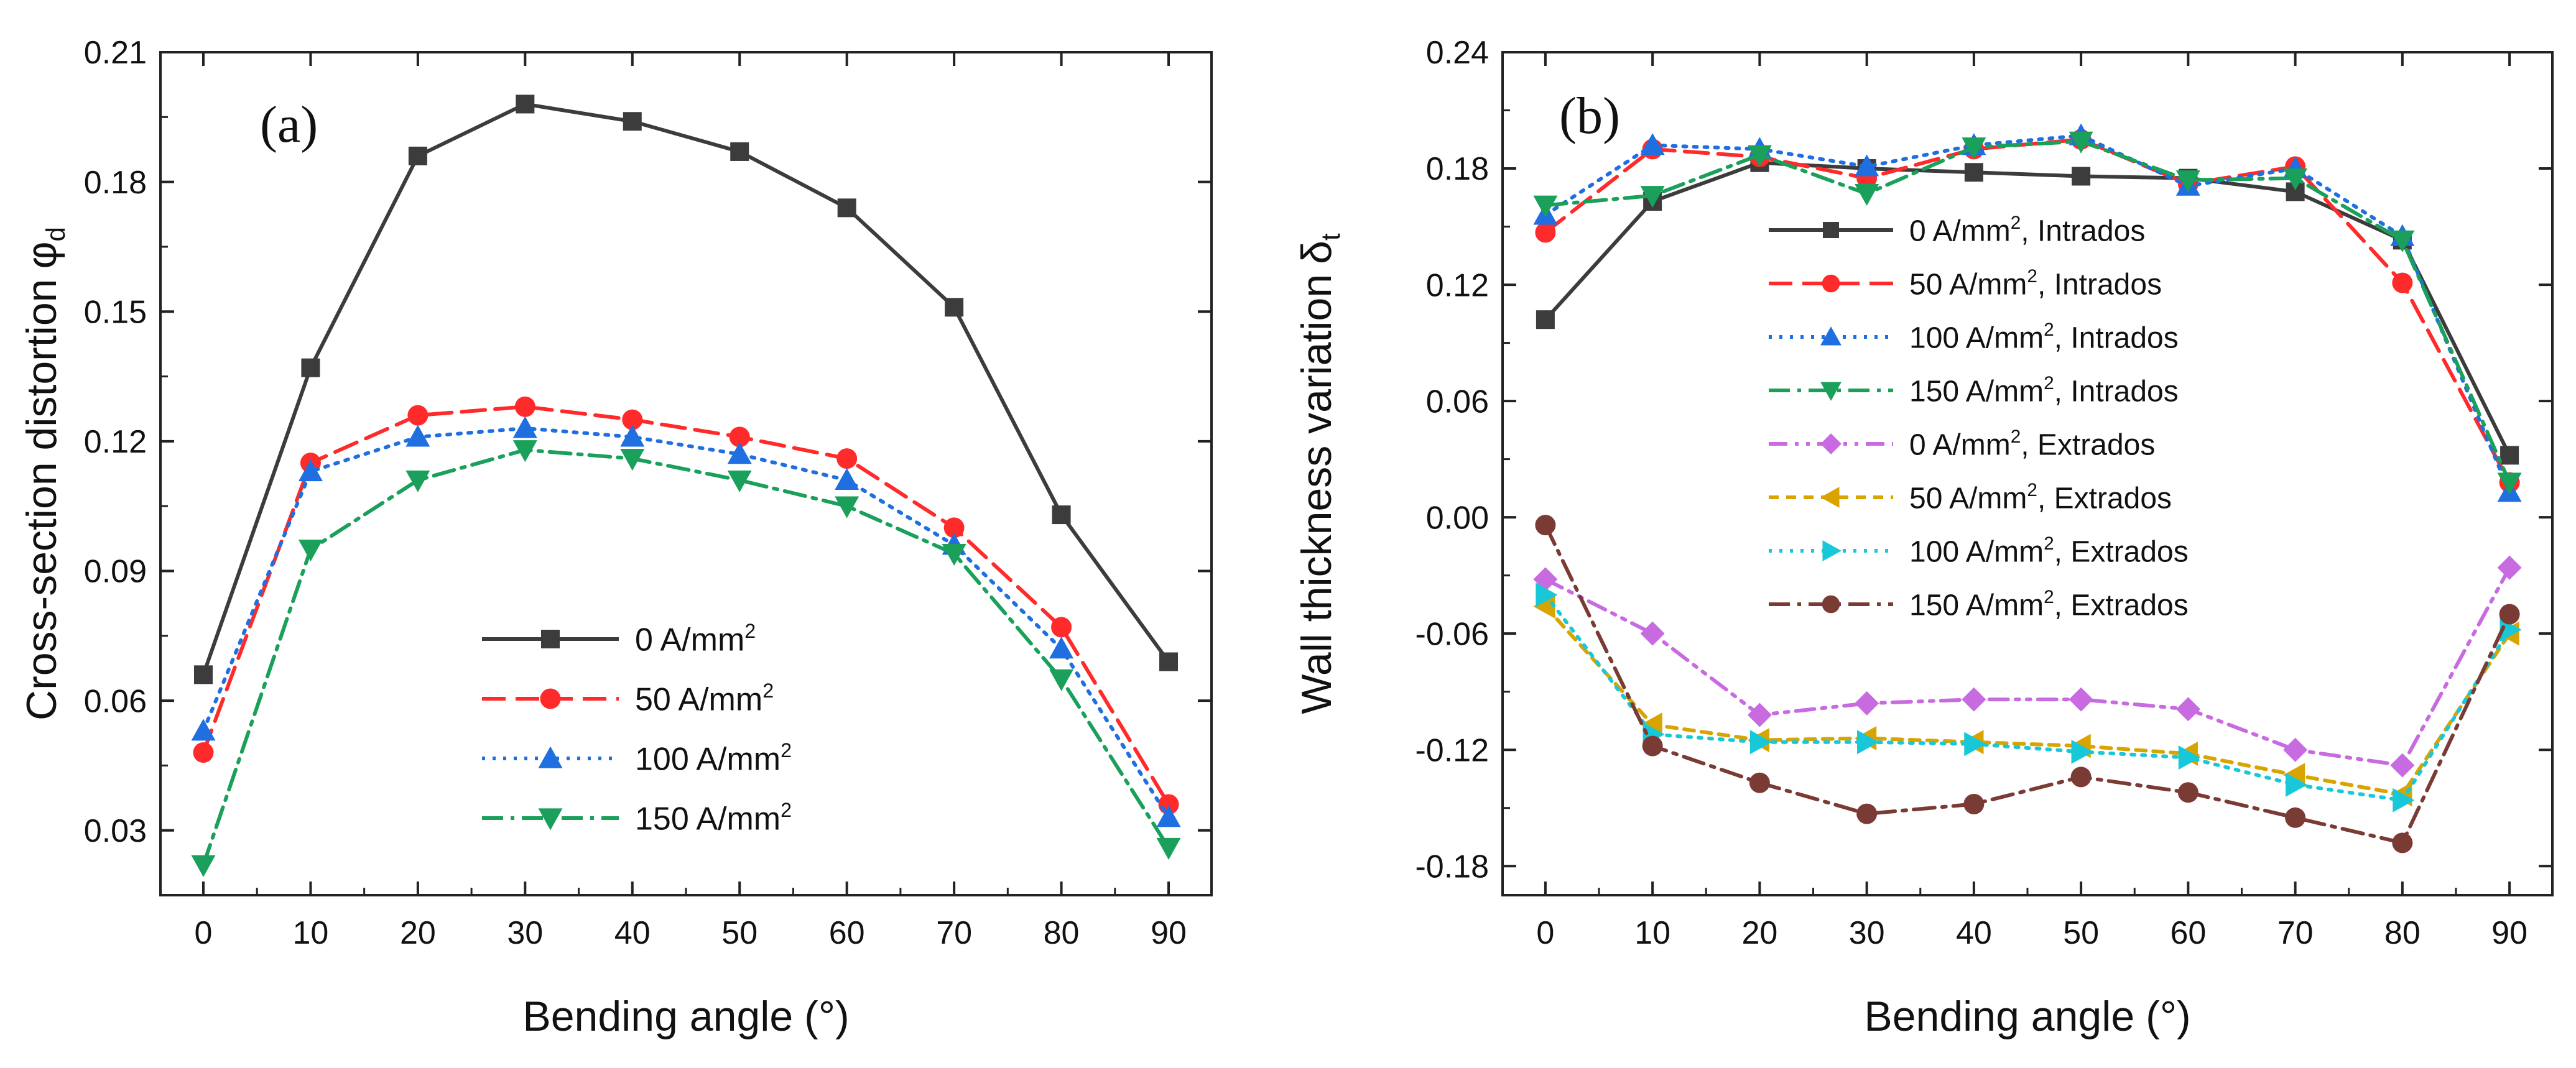 This screenshot has width=2576, height=1068. What do you see at coordinates (2032, 443) in the screenshot?
I see `legend-label: 0 A/mm2, Extrados` at bounding box center [2032, 443].